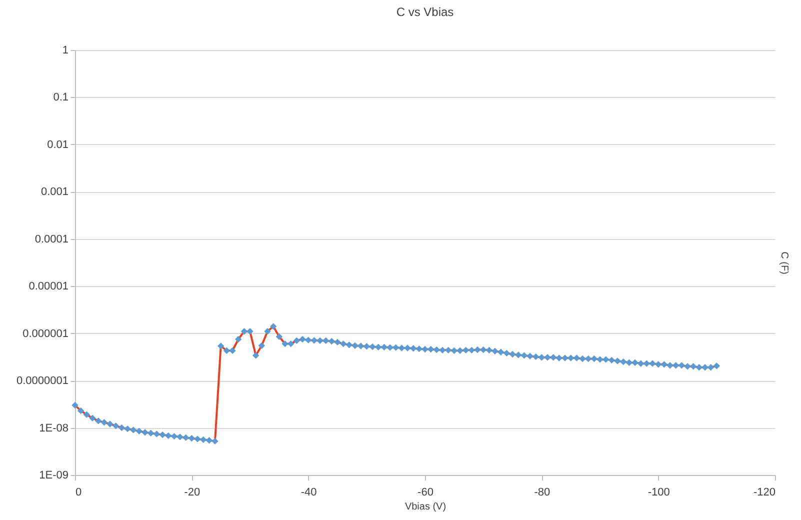  I want to click on y-axis-title: C (F), so click(784, 263).